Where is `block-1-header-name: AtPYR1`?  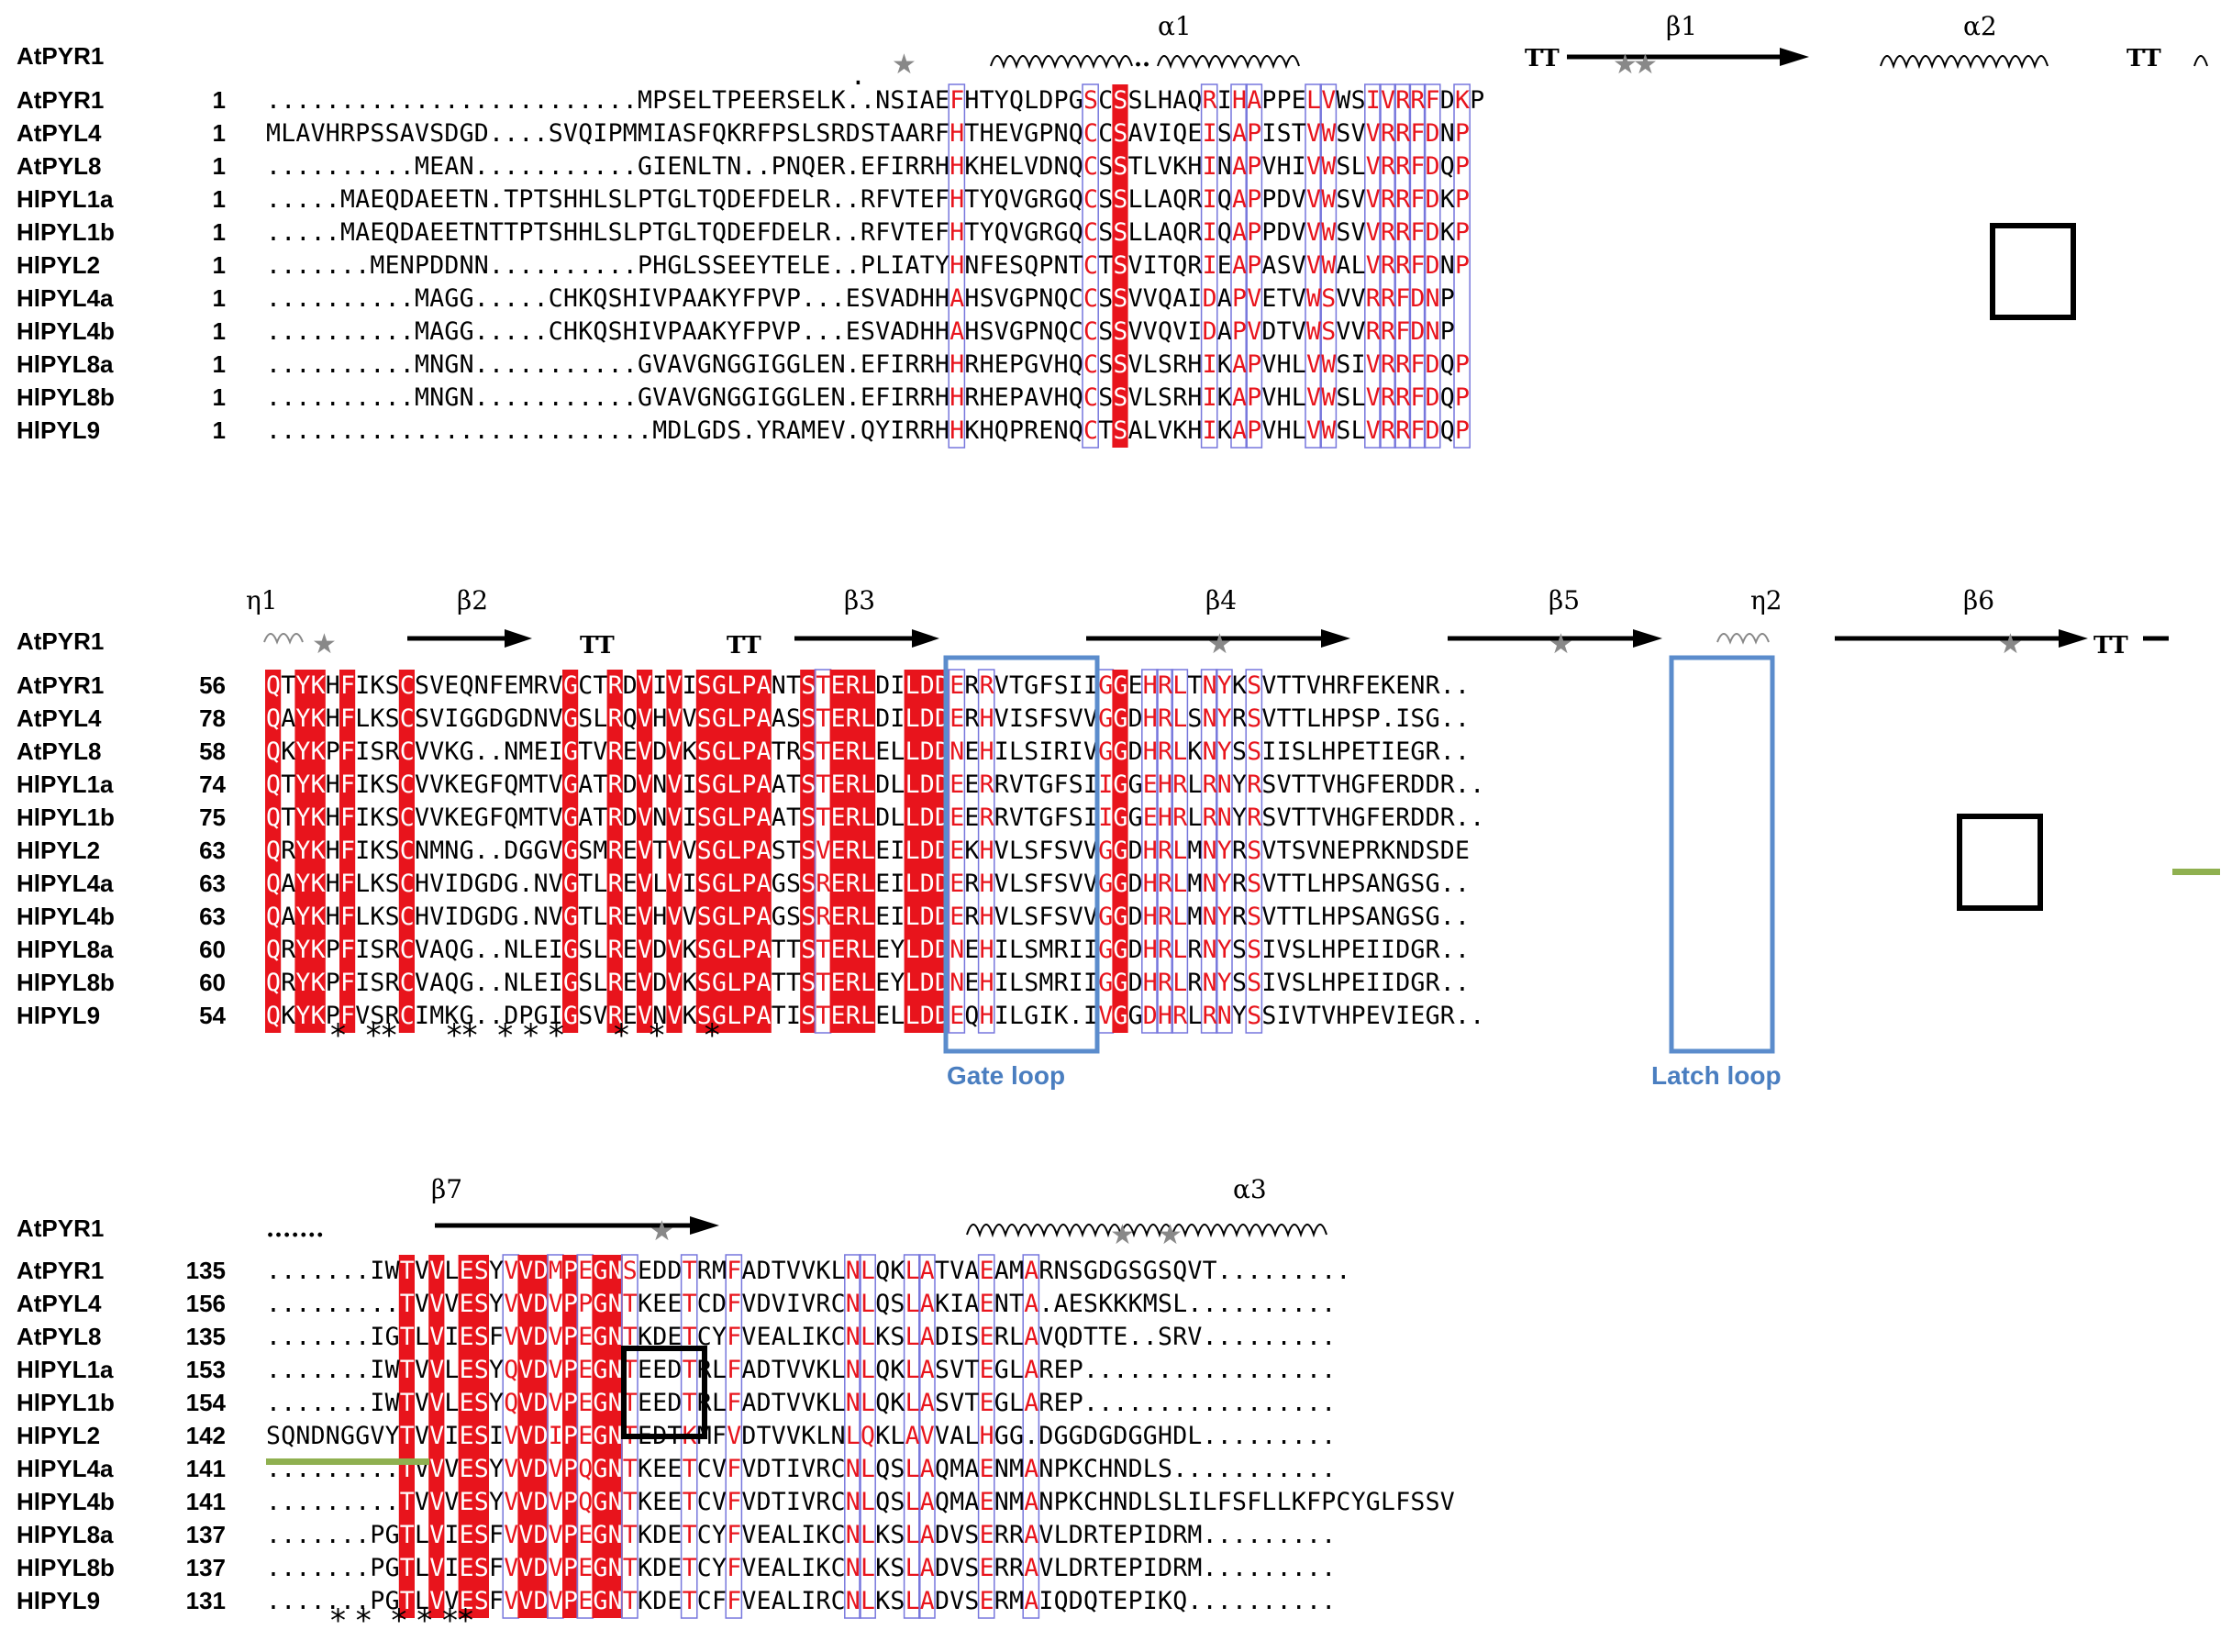 block-1-header-name: AtPYR1 is located at coordinates (60, 56).